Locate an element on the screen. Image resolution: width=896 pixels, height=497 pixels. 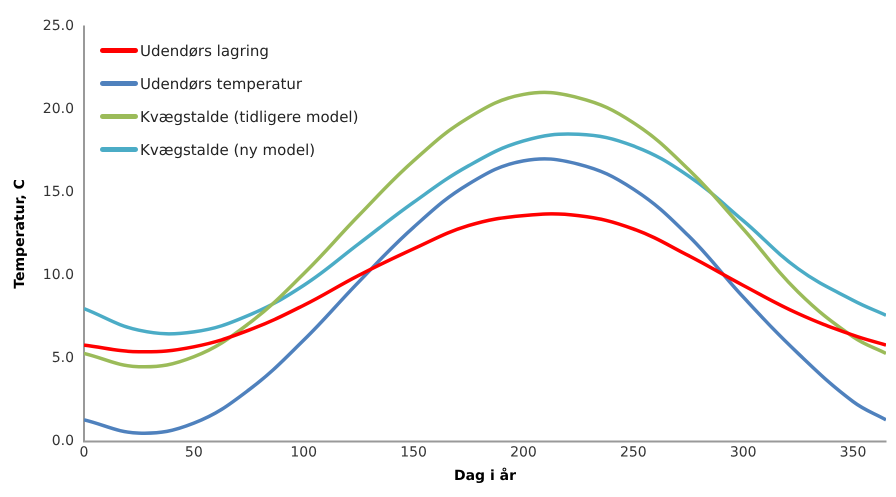
y-tick-label: 20.0 is located at coordinates (58, 109).